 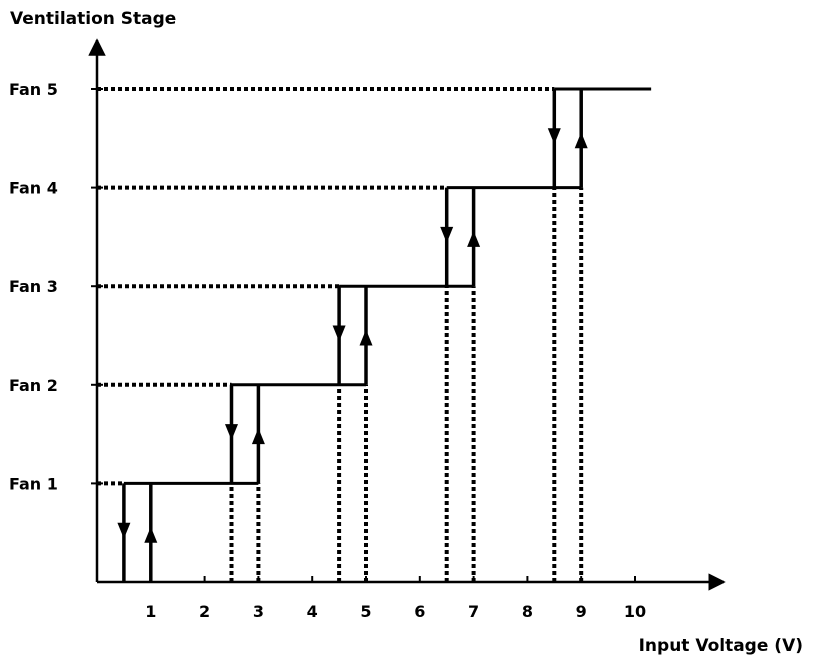 What do you see at coordinates (473, 611) in the screenshot?
I see `x-tick-label: 7` at bounding box center [473, 611].